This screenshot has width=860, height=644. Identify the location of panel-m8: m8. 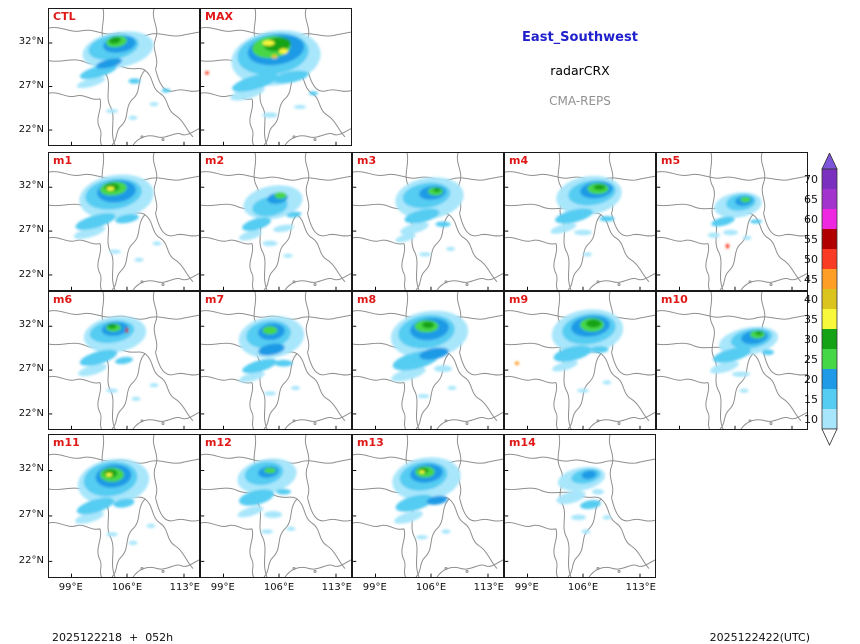
(428, 360).